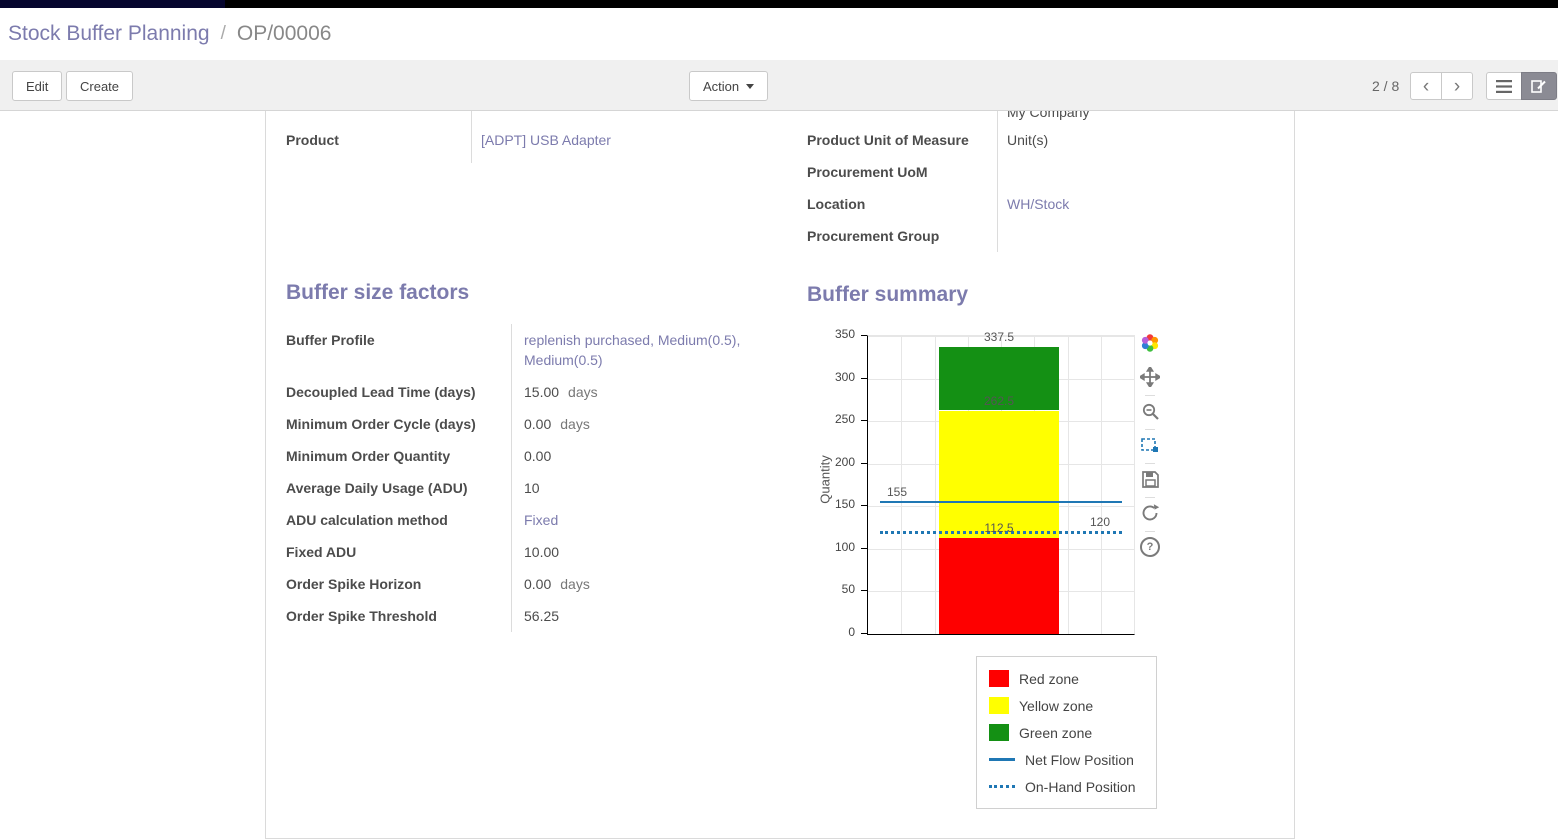  Describe the element at coordinates (1386, 86) in the screenshot. I see `pager-count: 2 / 8` at that location.